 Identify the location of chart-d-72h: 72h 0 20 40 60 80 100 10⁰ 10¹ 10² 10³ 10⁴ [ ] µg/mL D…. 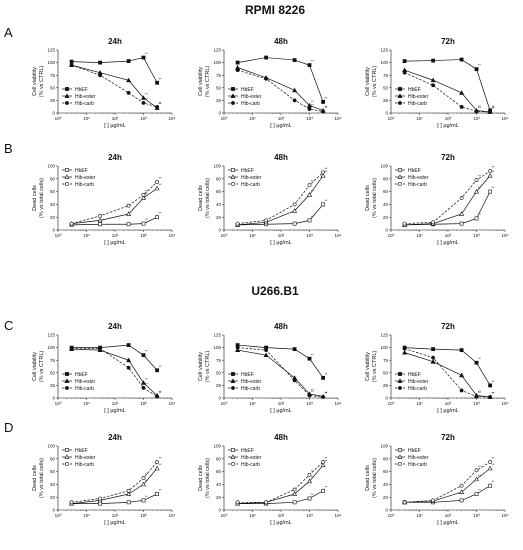
(437, 479).